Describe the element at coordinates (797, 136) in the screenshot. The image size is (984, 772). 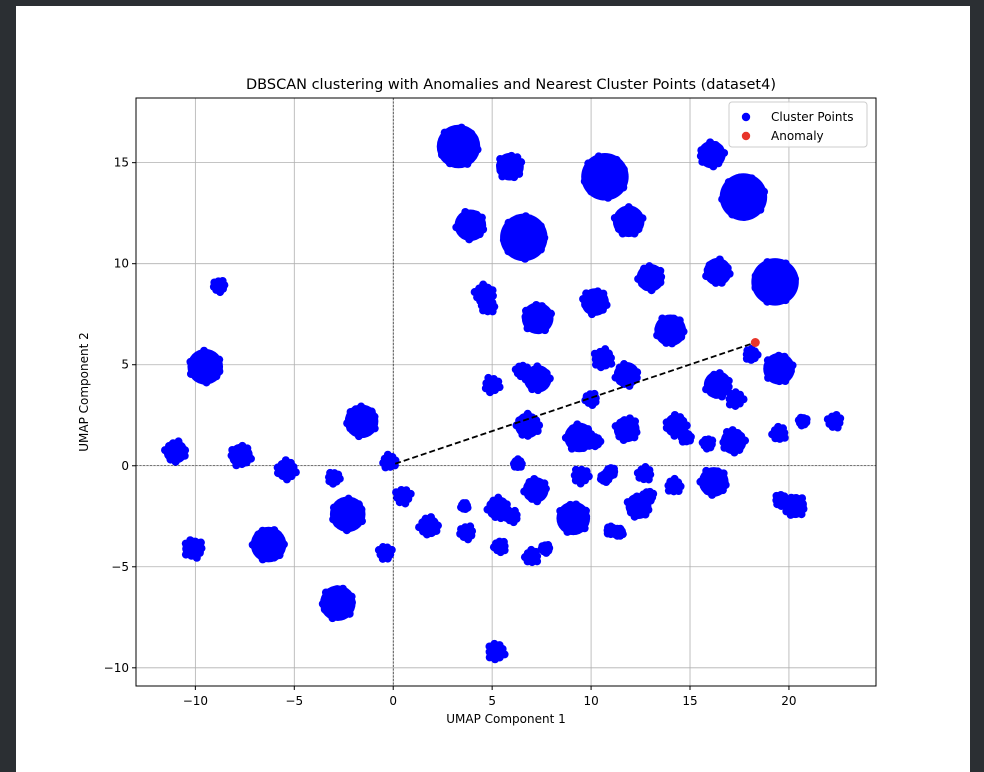
I see `legend-label-anomaly: Anomaly` at that location.